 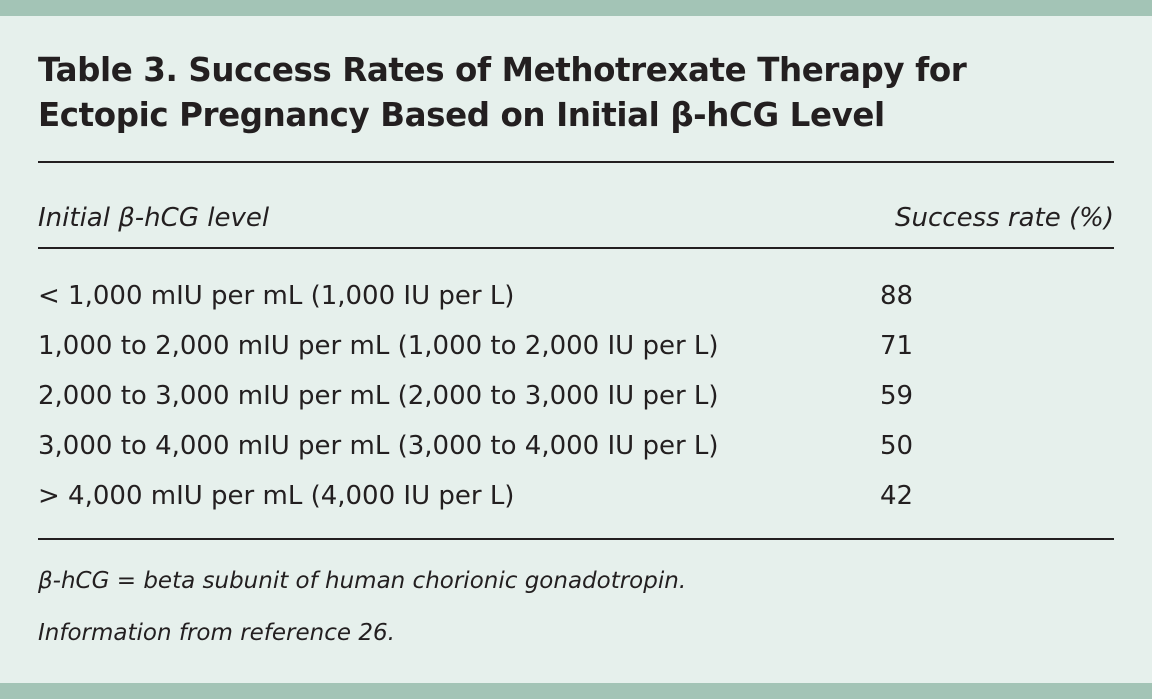 What do you see at coordinates (897, 396) in the screenshot?
I see `cell-rate: 59` at bounding box center [897, 396].